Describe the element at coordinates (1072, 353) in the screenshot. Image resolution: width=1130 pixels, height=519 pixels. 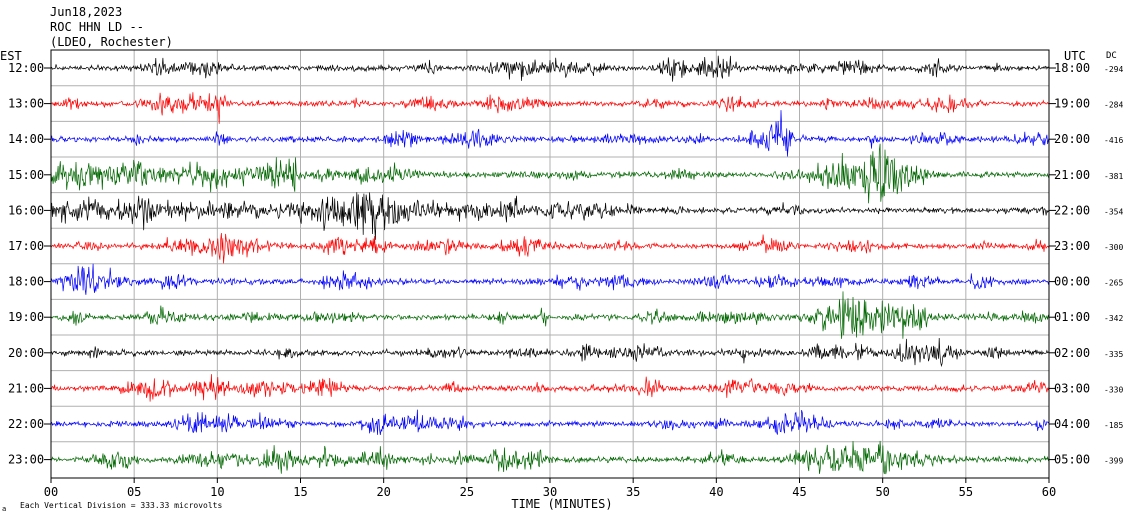
I see `utc-label: 02:00` at that location.